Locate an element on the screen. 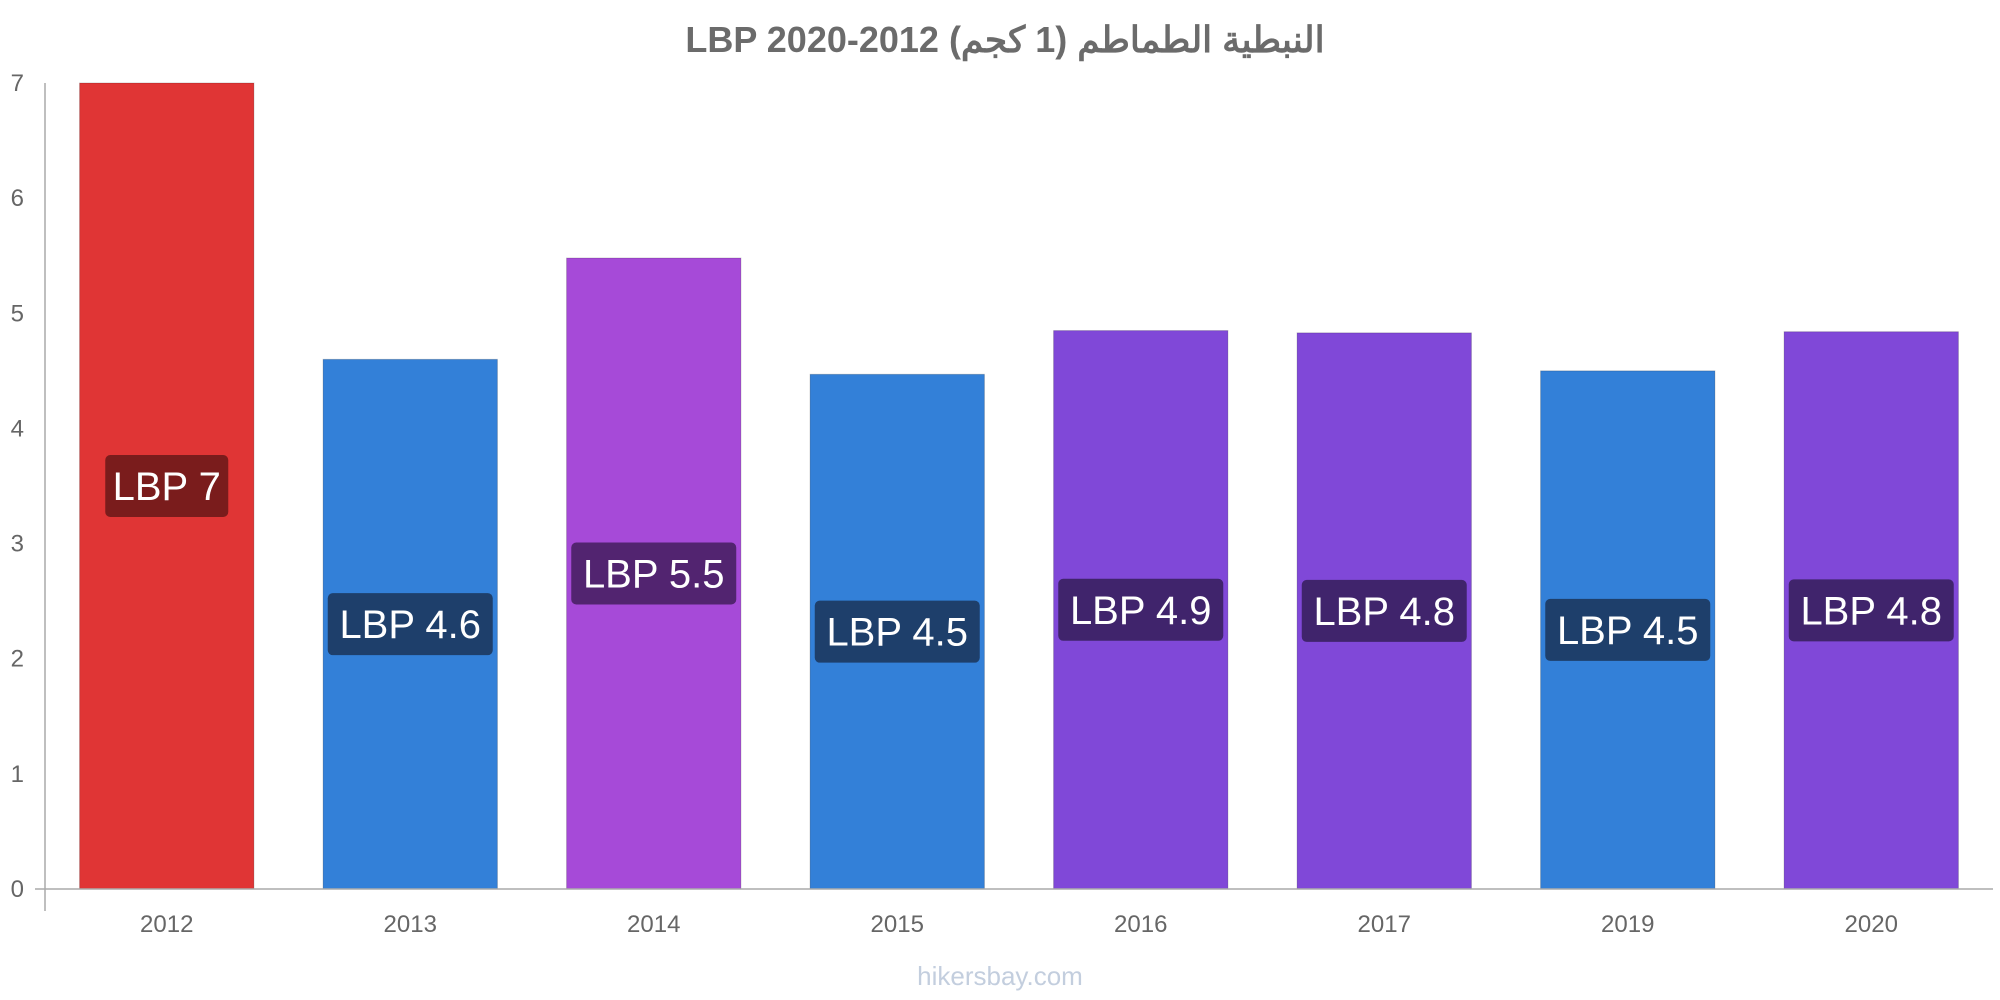 This screenshot has width=2000, height=1000. y-tick-label: 5 is located at coordinates (17, 313).